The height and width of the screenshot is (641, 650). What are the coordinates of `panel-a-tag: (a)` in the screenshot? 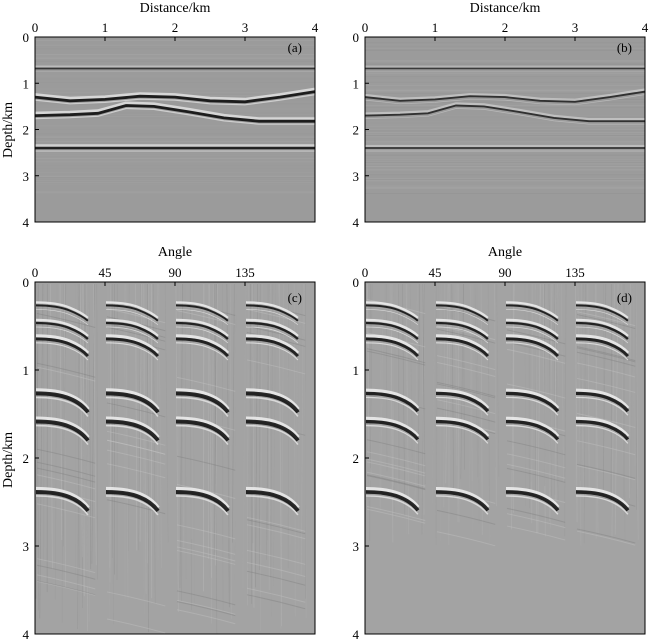 It's located at (295, 47).